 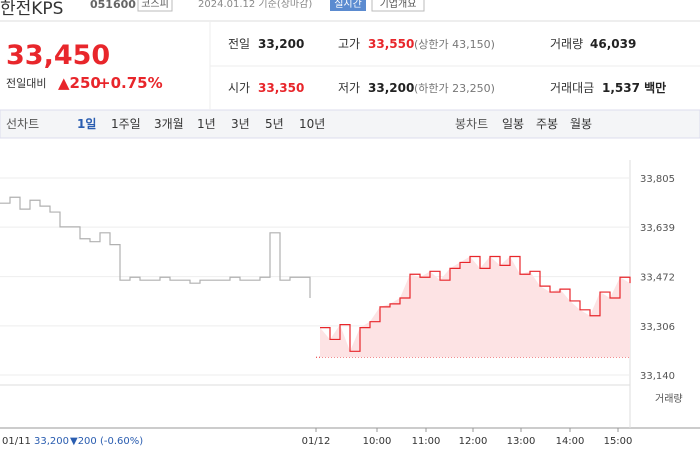 I want to click on date: 2024.01.12 기준(장마감), so click(x=255, y=5).